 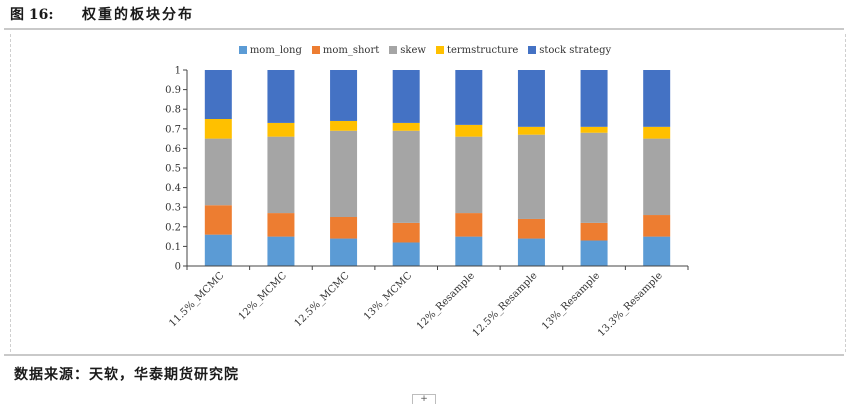 What do you see at coordinates (388, 296) in the screenshot?
I see `x-category-label: 13%_MCMC` at bounding box center [388, 296].